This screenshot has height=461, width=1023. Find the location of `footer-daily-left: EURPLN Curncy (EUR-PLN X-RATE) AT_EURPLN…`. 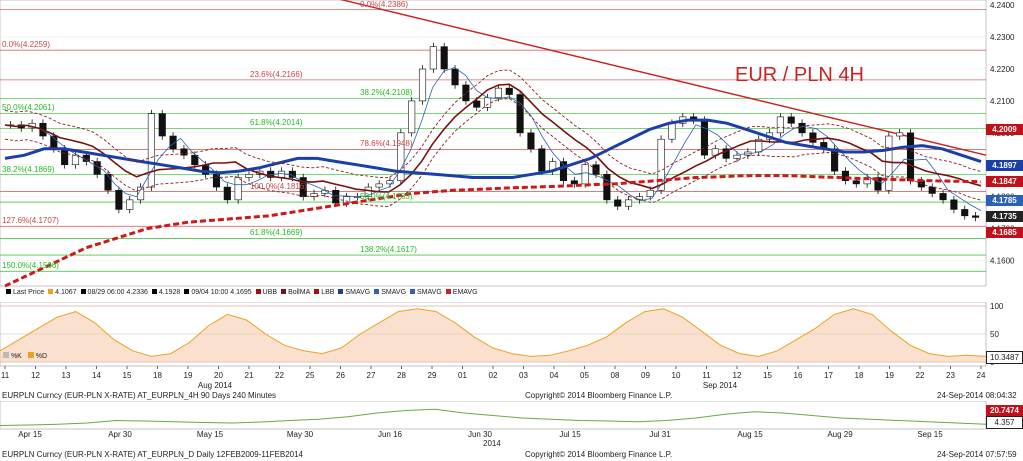

footer-daily-left: EURPLN Curncy (EUR-PLN X-RATE) AT_EURPLN… is located at coordinates (152, 454).